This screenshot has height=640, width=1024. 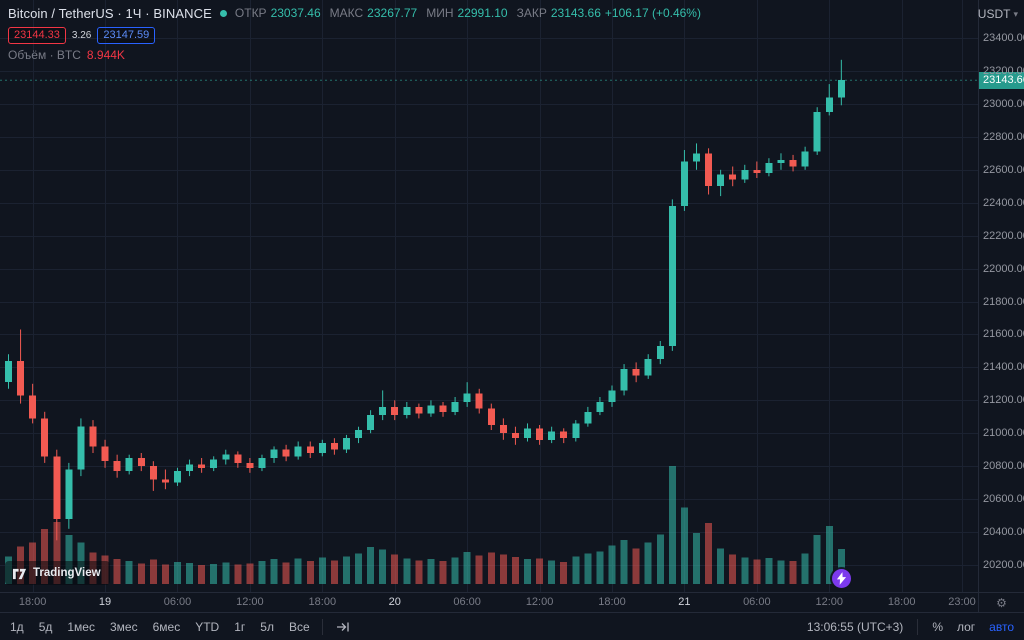 I want to click on time-axis-label: 23:00, so click(x=962, y=602).